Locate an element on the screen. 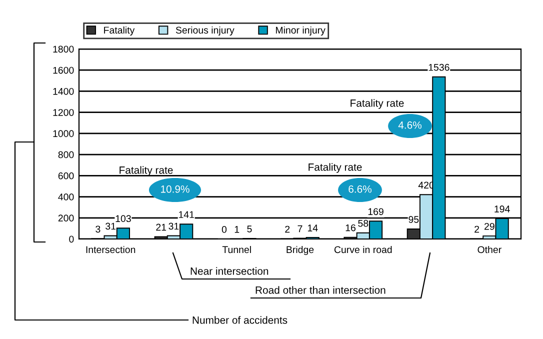  data-label: 0 is located at coordinates (224, 229).